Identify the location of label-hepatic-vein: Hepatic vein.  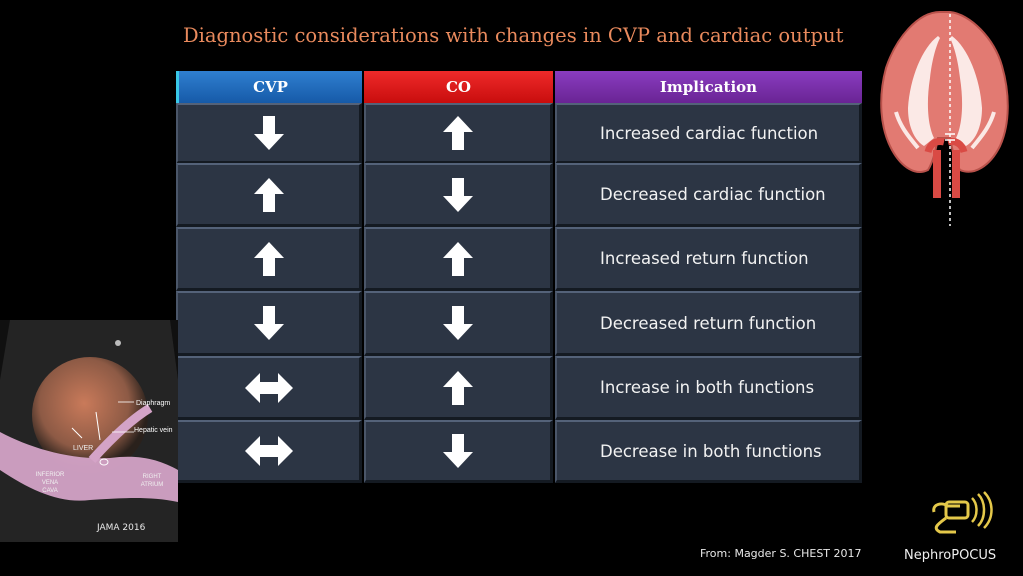
(153, 430).